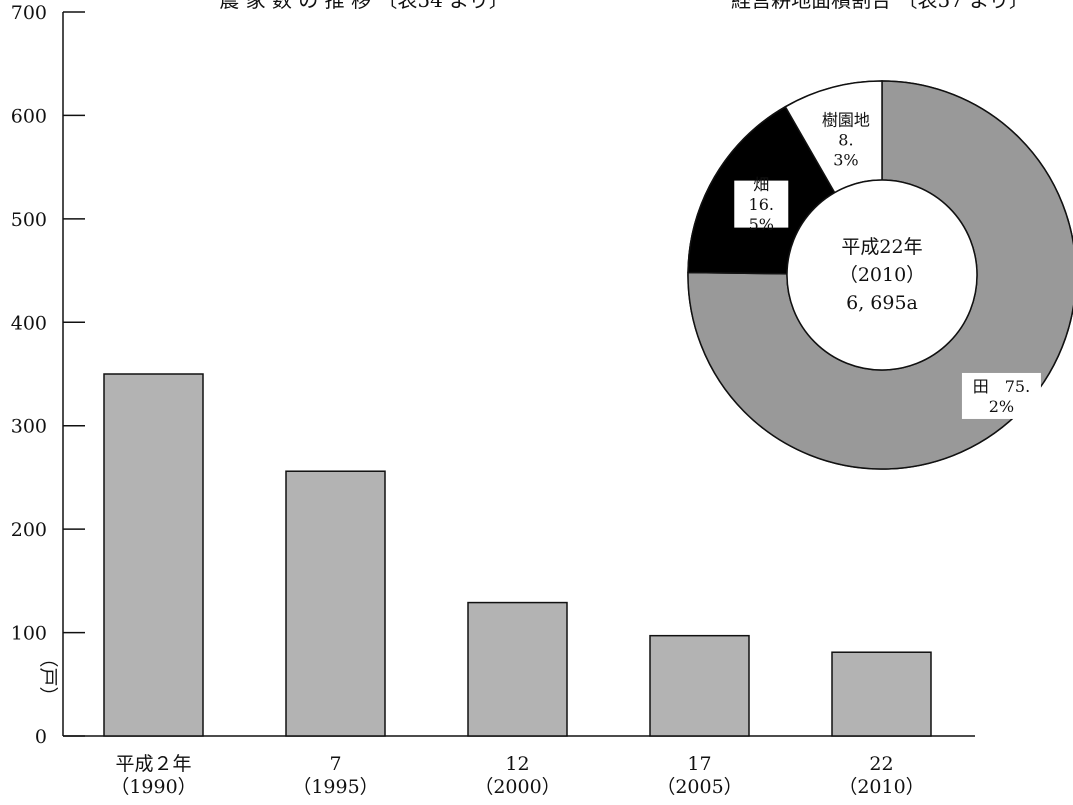  Describe the element at coordinates (29, 634) in the screenshot. I see `y-tick-label: 100` at that location.